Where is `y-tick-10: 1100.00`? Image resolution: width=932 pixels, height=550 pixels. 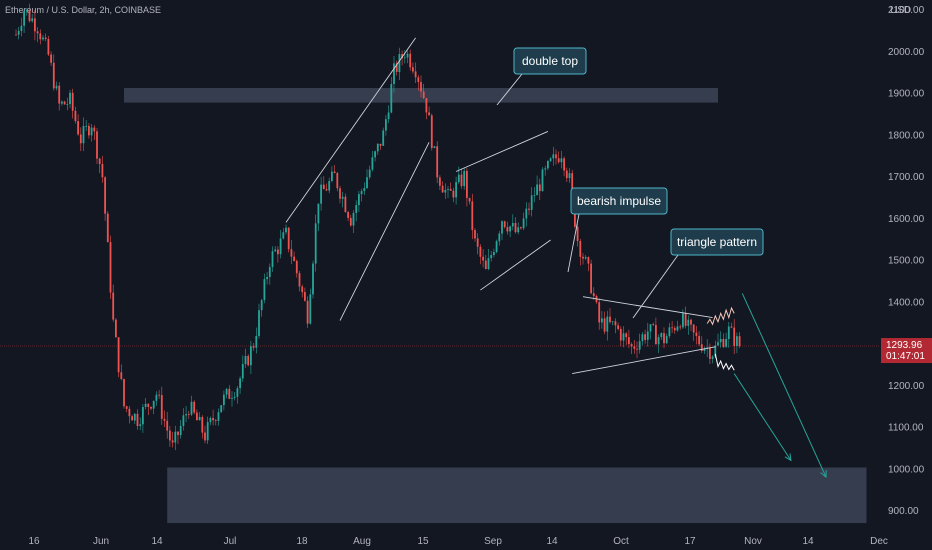 y-tick-10: 1100.00 is located at coordinates (906, 428).